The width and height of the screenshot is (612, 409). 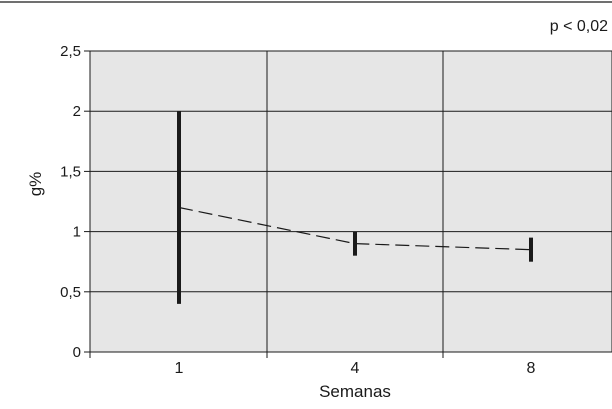 What do you see at coordinates (355, 391) in the screenshot?
I see `x-axis-title: Semanas` at bounding box center [355, 391].